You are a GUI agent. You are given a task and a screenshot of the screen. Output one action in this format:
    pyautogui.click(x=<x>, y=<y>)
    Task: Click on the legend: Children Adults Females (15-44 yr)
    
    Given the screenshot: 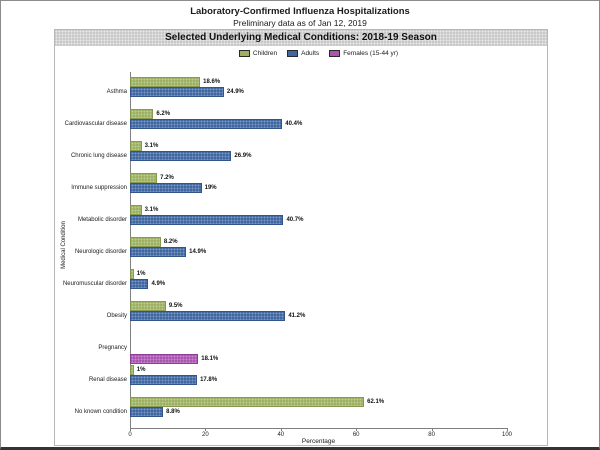 What is the action you would take?
    pyautogui.click(x=318, y=53)
    